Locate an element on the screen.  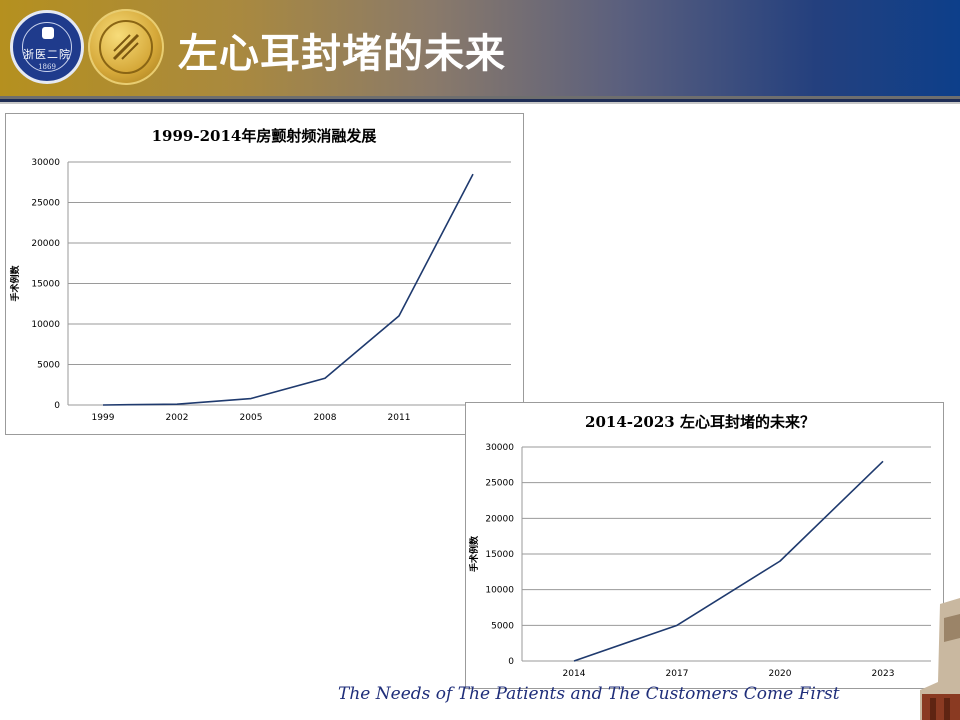
chart2-y-axis-label: 手术例数 is located at coordinates (474, 553).